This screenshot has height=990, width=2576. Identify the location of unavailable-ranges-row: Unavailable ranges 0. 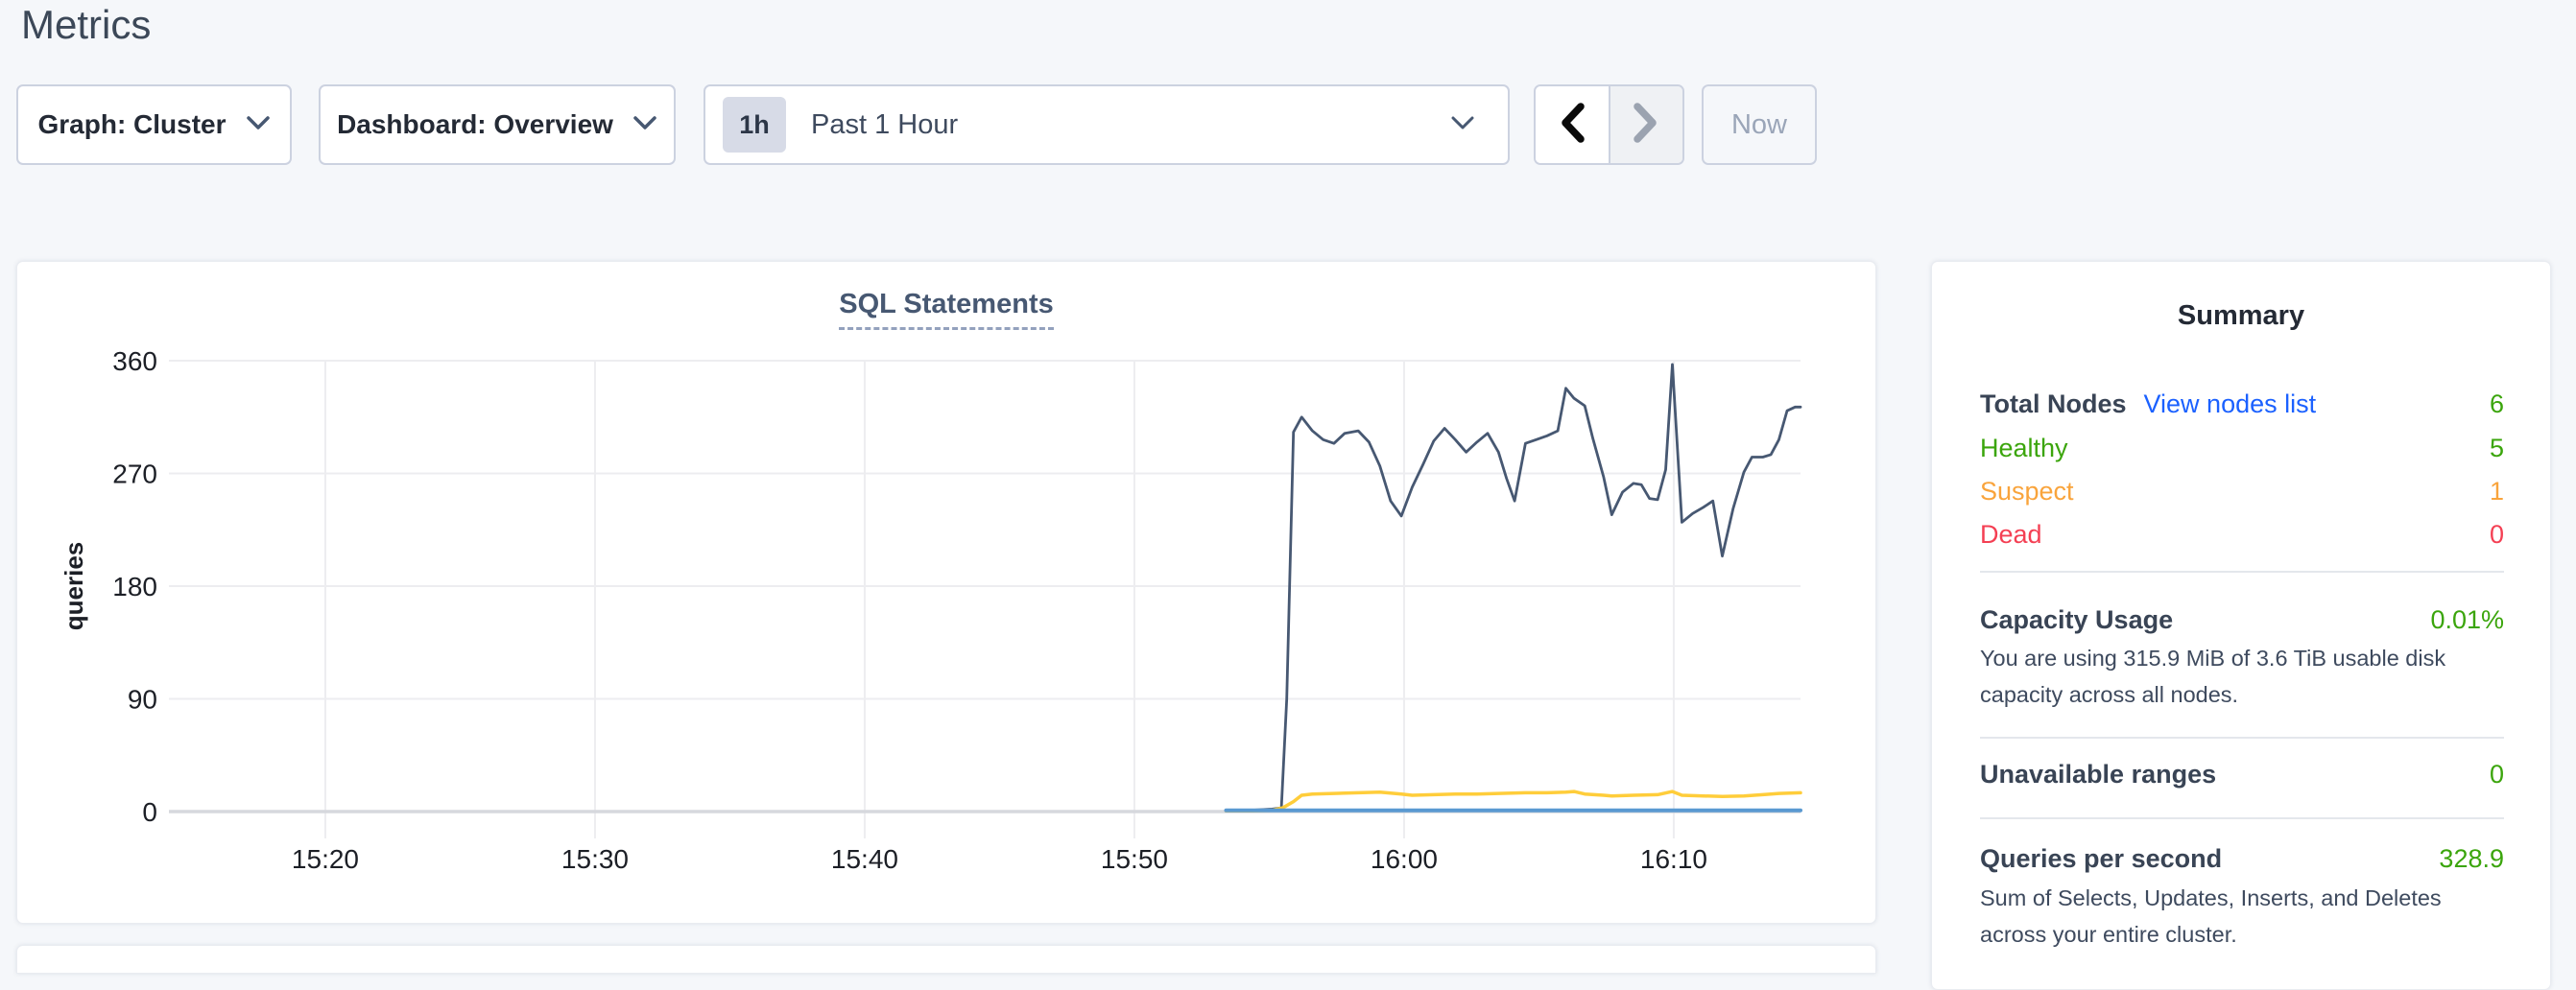
(2242, 774).